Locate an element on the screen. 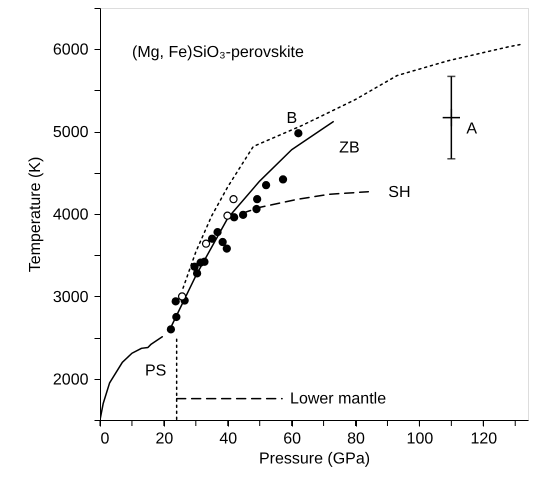  x-tick-label: 40 is located at coordinates (228, 439).